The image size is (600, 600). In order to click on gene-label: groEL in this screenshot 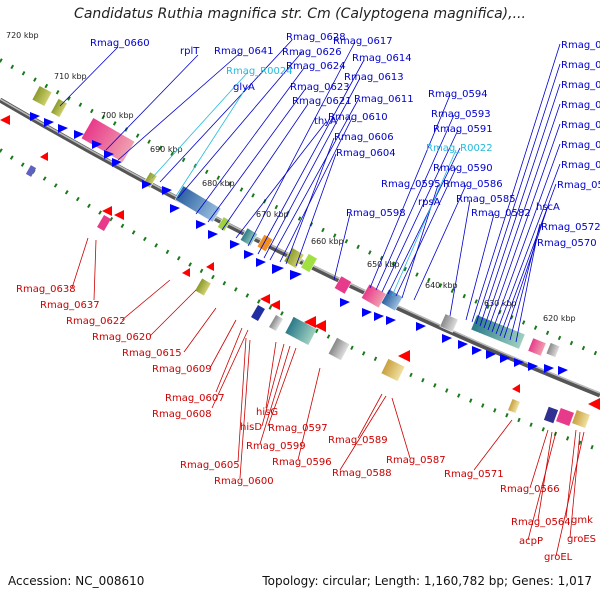, I will do `click(558, 557)`.